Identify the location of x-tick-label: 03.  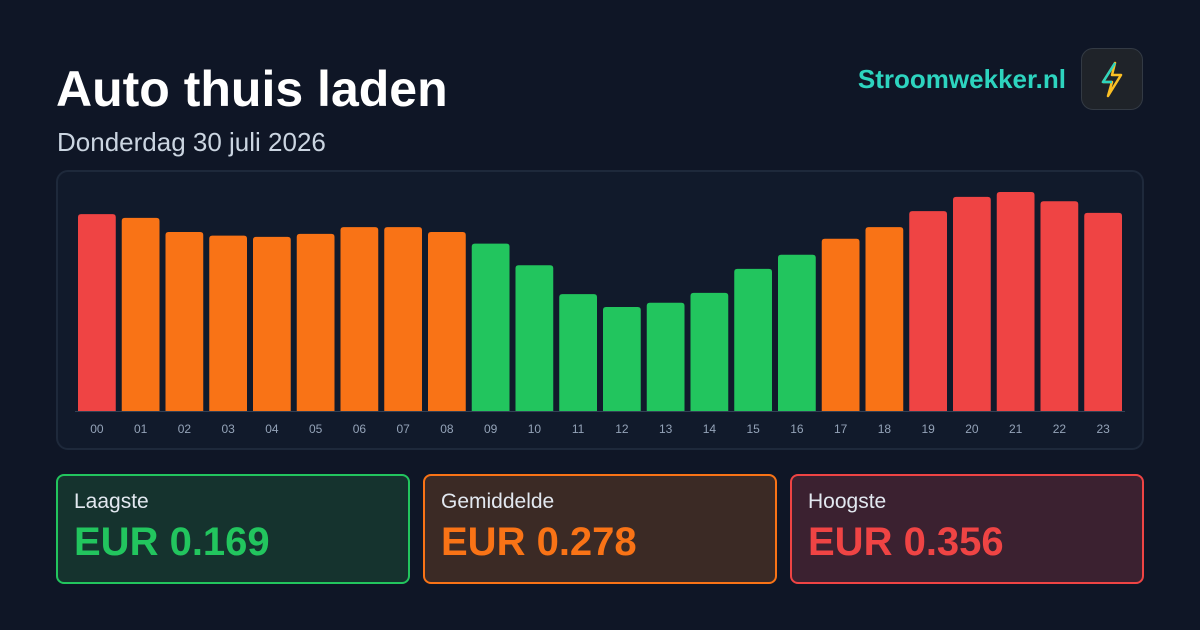
(228, 429).